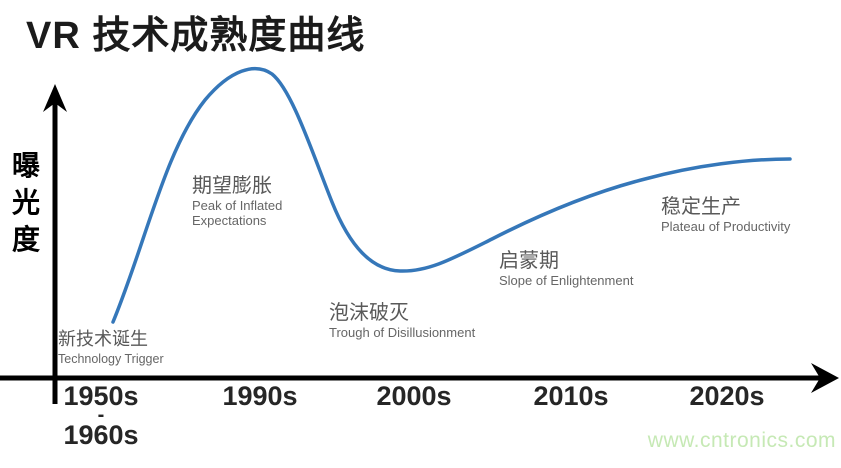 Image resolution: width=841 pixels, height=468 pixels. Describe the element at coordinates (232, 186) in the screenshot. I see `stage-zh-label: 期望膨胀` at that location.